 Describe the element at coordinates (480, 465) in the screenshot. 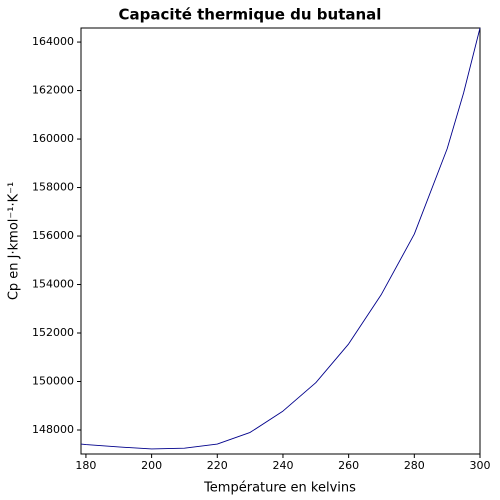

I see `x-tick-label: 300` at that location.